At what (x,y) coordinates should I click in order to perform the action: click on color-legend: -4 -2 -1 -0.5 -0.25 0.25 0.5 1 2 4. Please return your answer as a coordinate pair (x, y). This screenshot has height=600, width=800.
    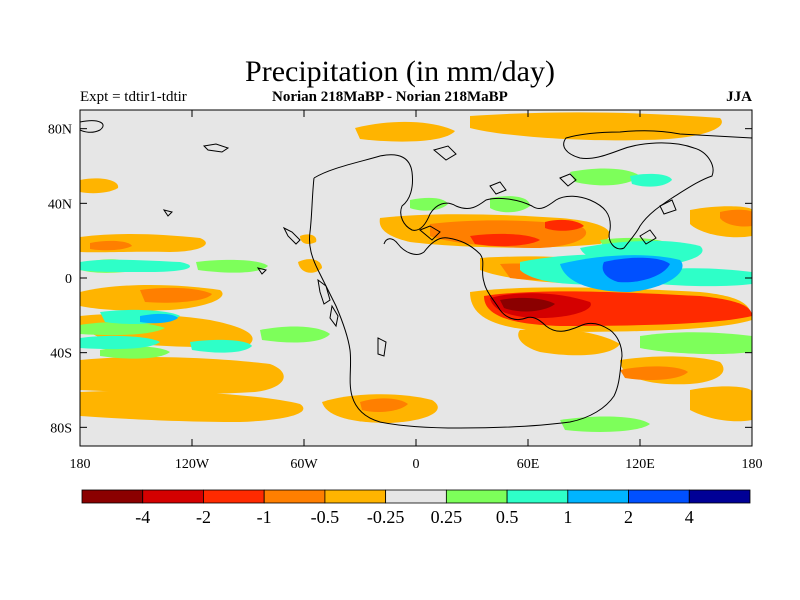
    Looking at the image, I should click on (416, 508).